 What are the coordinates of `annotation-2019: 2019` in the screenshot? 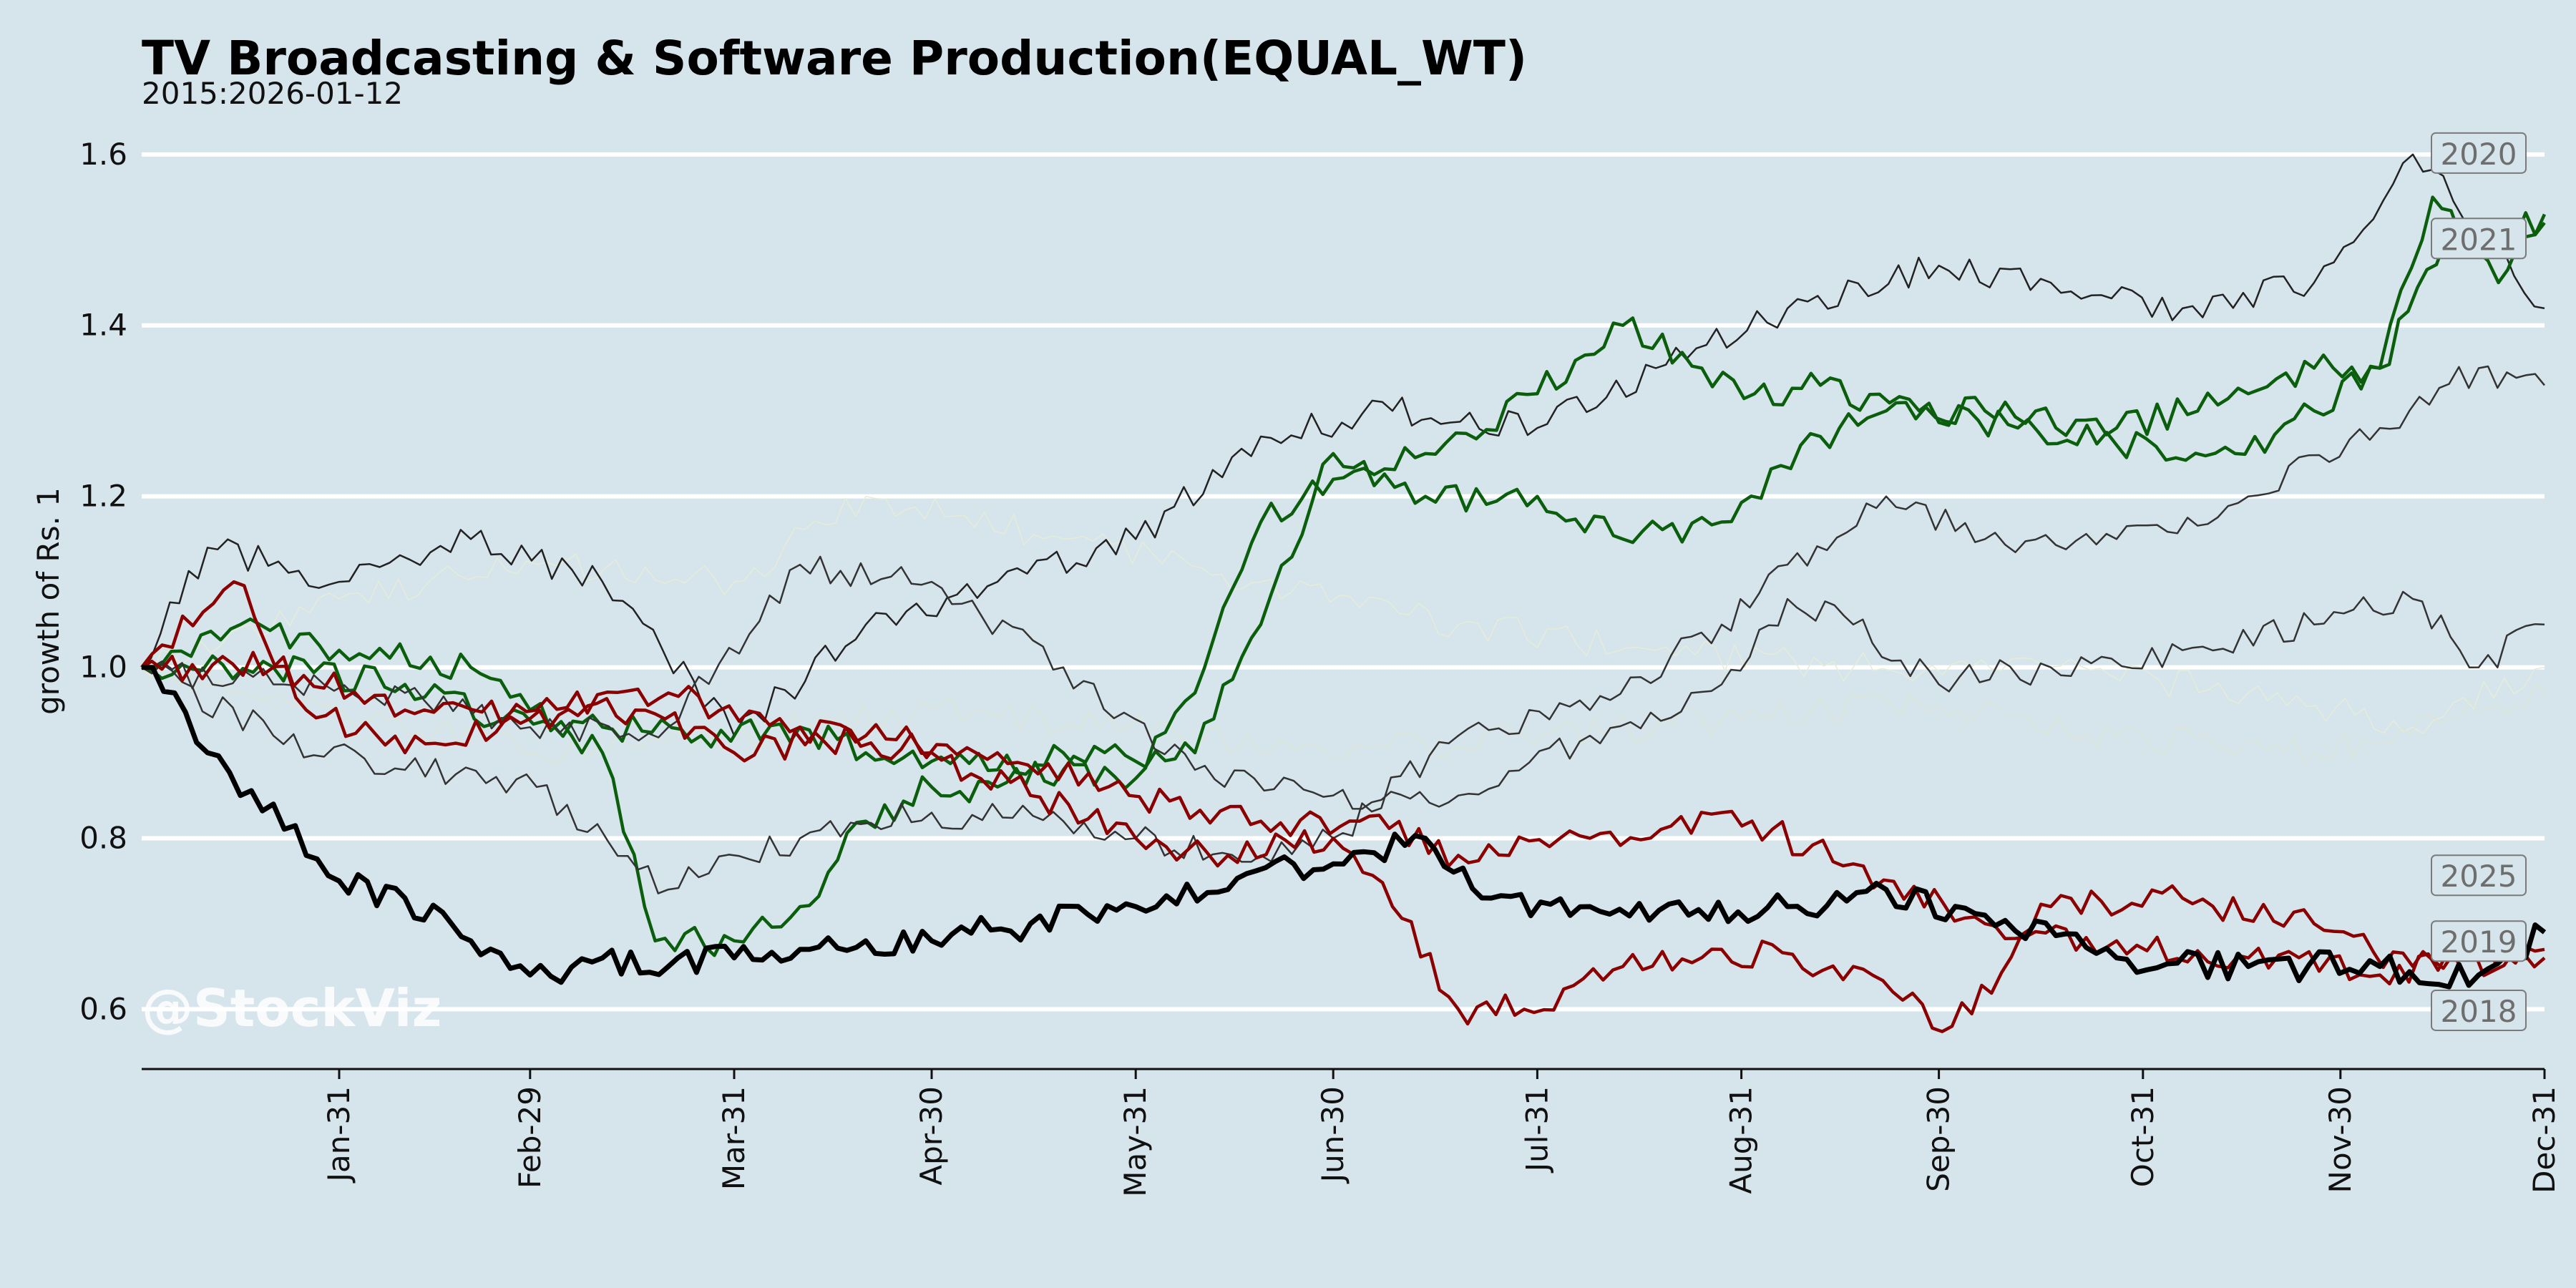 It's located at (2479, 941).